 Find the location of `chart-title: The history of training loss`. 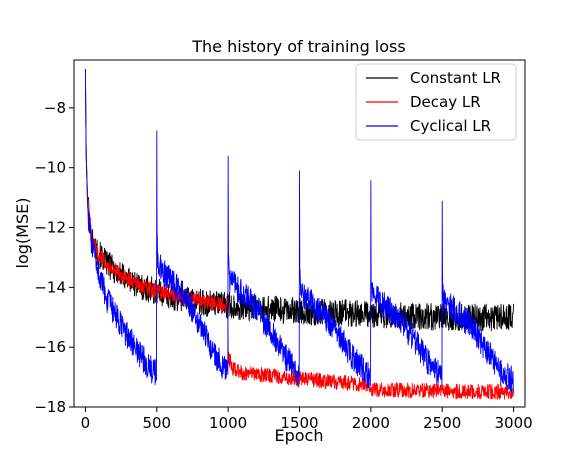

chart-title: The history of training loss is located at coordinates (298, 46).